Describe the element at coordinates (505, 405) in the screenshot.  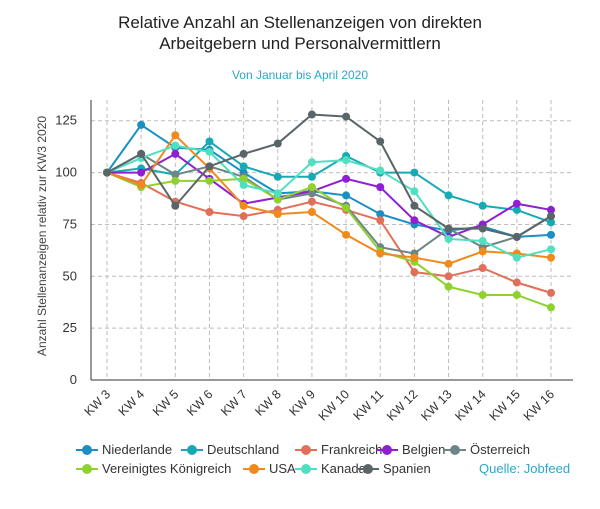
I see `x-tick-label: KW 15` at that location.